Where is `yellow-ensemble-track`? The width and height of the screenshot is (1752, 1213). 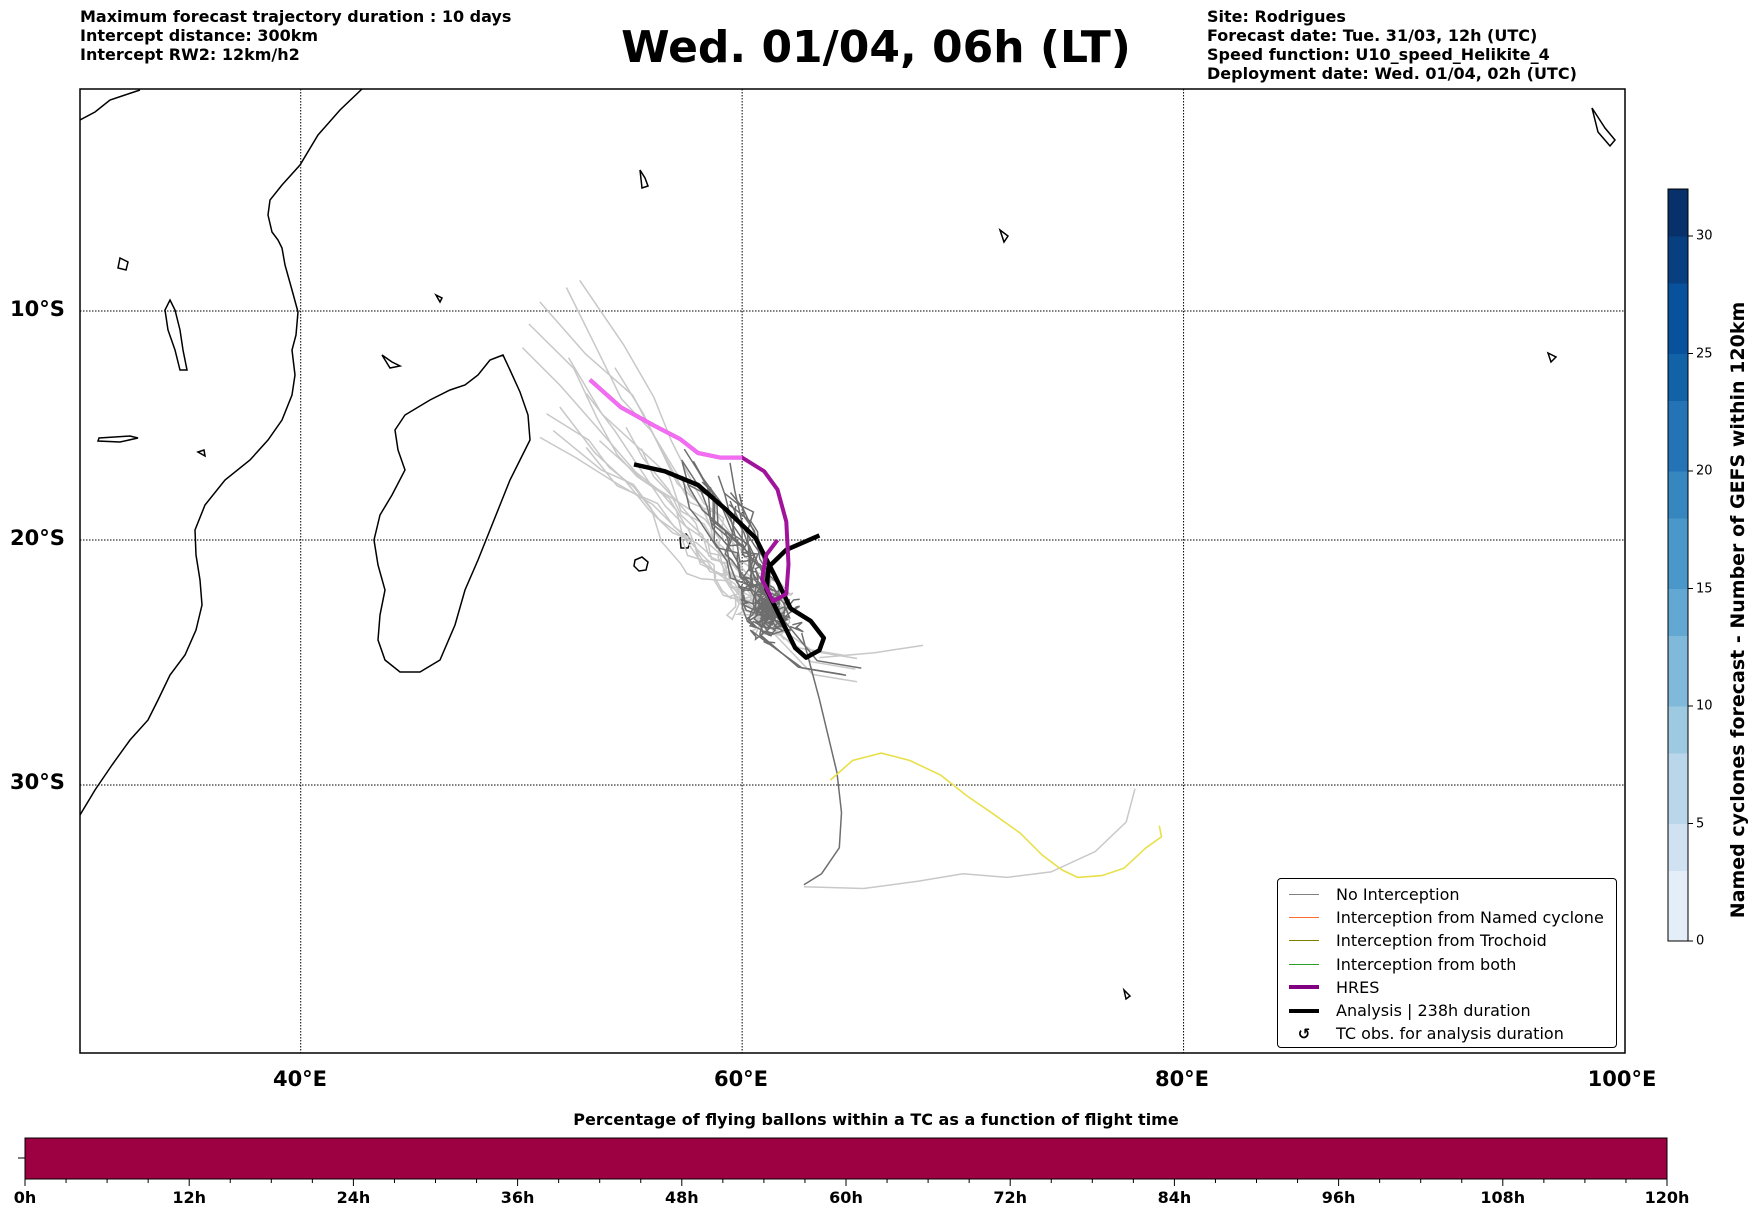 yellow-ensemble-track is located at coordinates (996, 815).